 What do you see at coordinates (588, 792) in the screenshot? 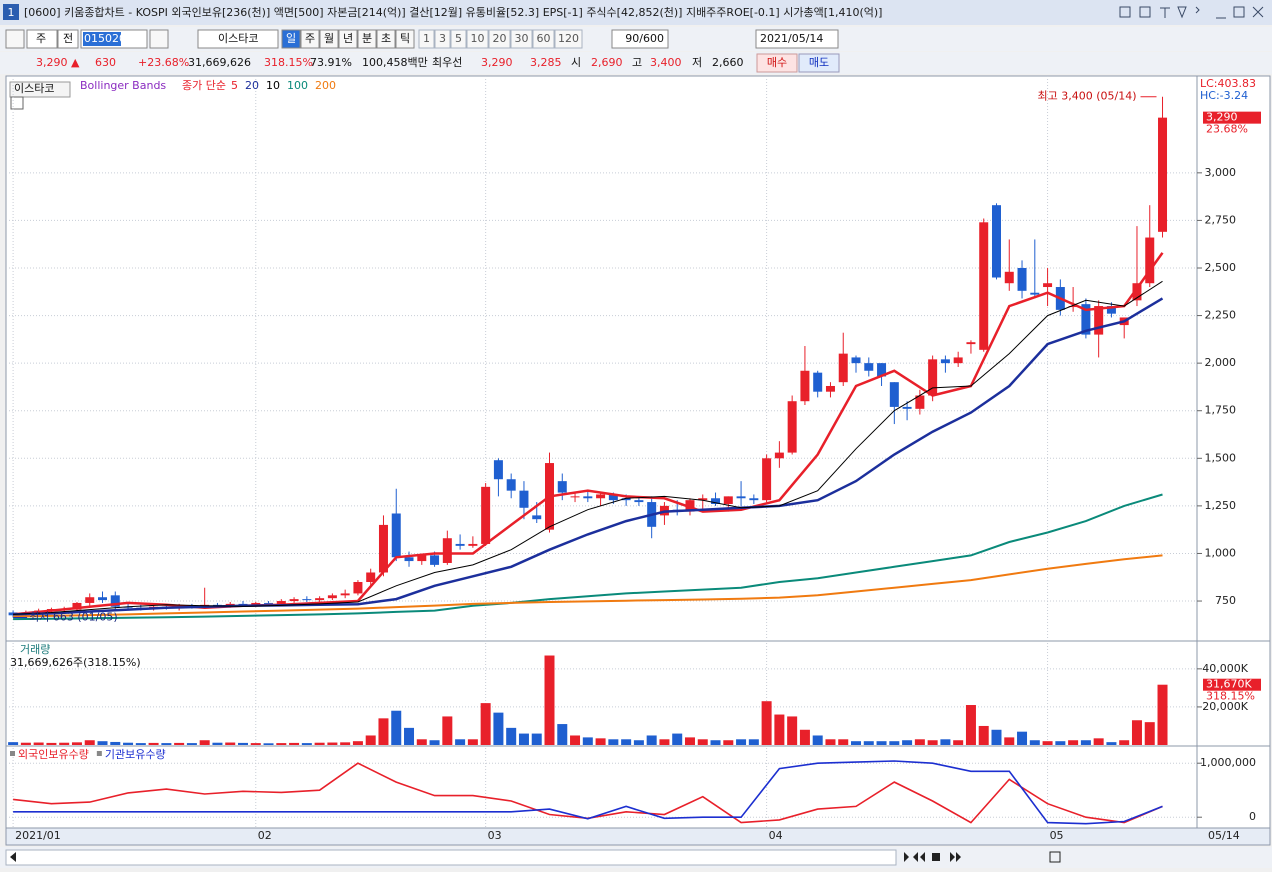
I see `investor-line` at bounding box center [588, 792].